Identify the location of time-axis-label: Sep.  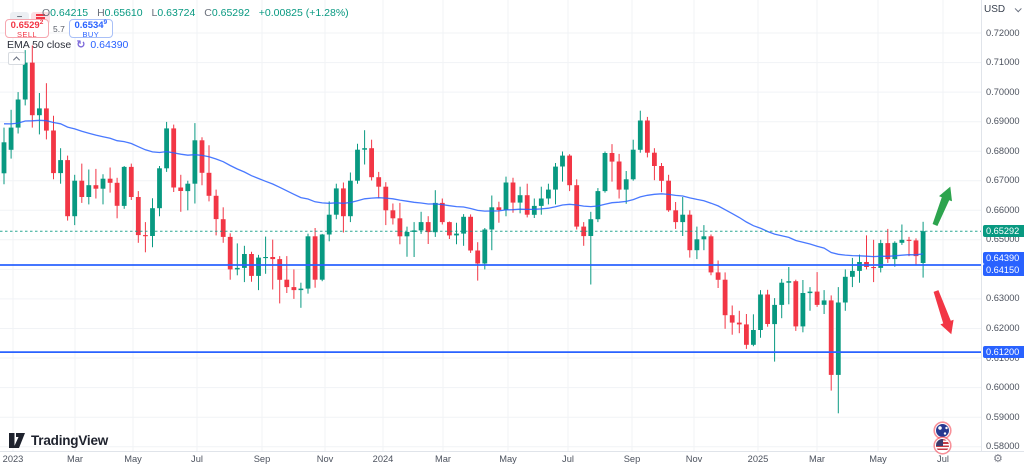
(262, 459).